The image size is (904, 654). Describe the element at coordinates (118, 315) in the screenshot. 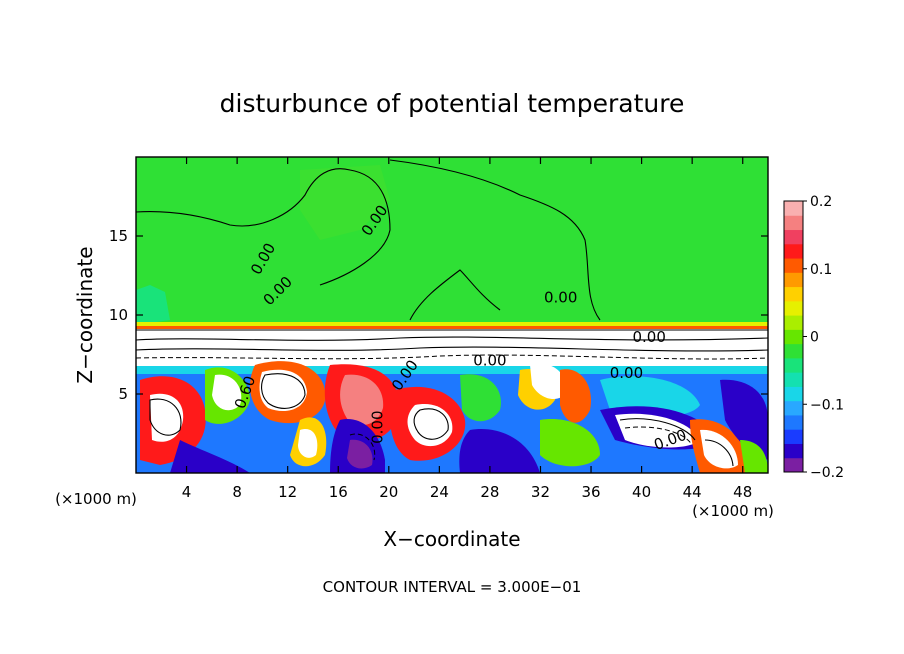

I see `y-tick-label: 10` at that location.